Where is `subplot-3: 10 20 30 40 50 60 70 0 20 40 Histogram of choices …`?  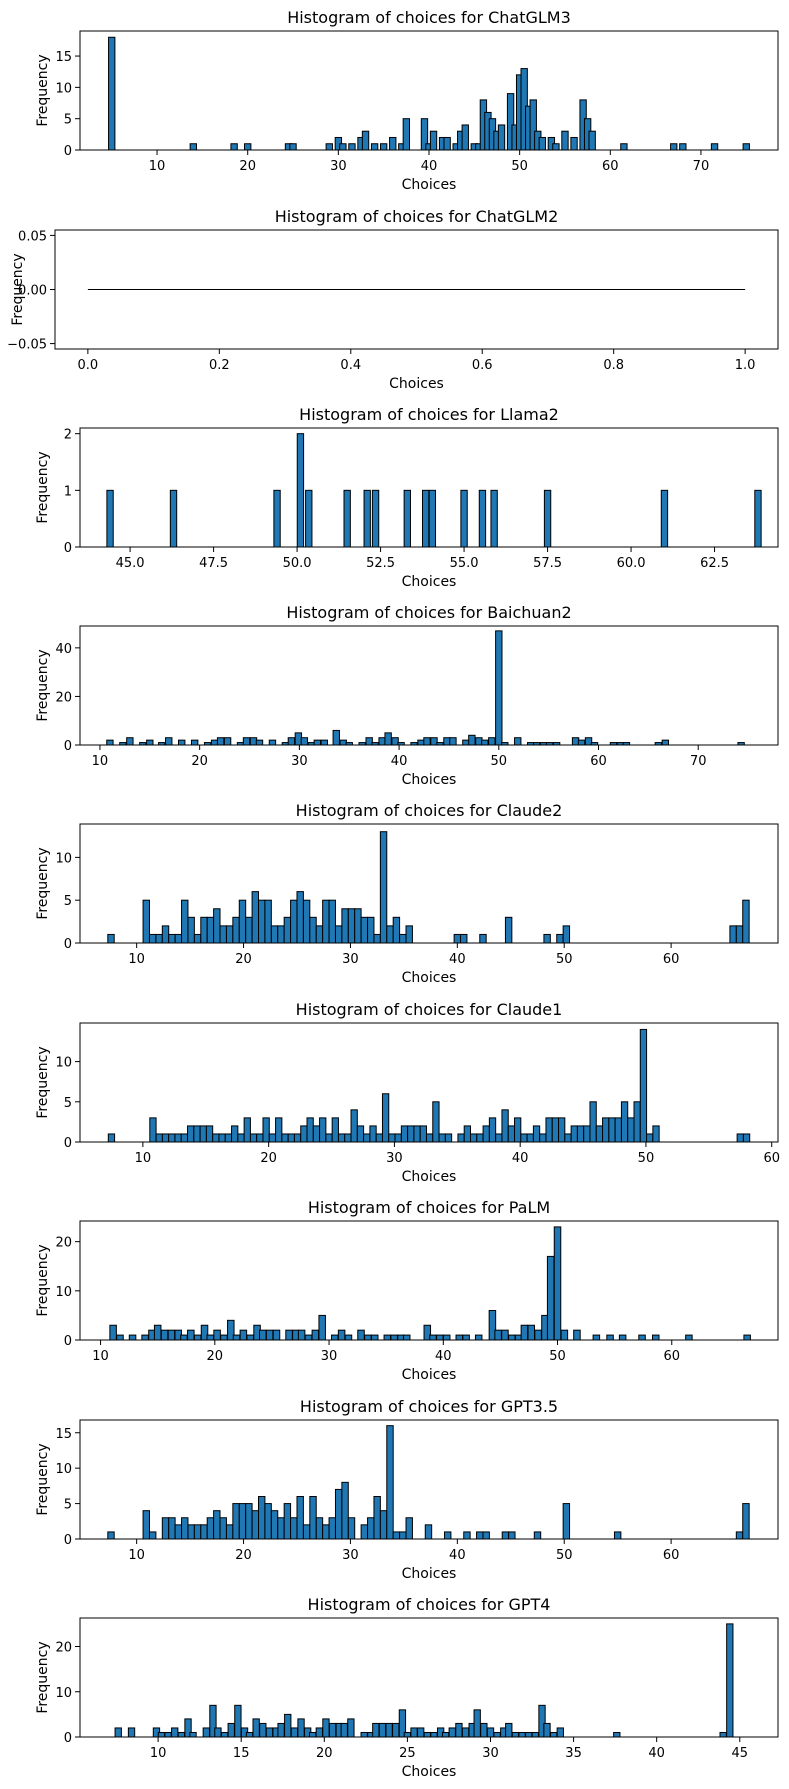
subplot-3: 10 20 30 40 50 60 70 0 20 40 Histogram of choices … is located at coordinates (407, 695).